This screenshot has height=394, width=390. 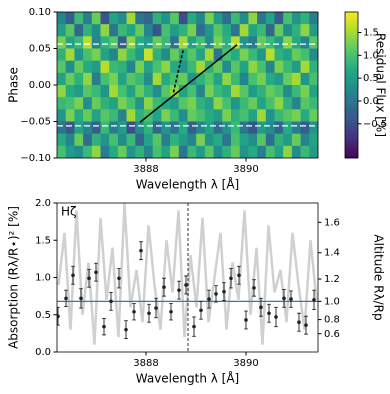 What do you see at coordinates (379, 277) in the screenshot?
I see `y2-axis-label: Altitude Rλ/Rp` at bounding box center [379, 277].